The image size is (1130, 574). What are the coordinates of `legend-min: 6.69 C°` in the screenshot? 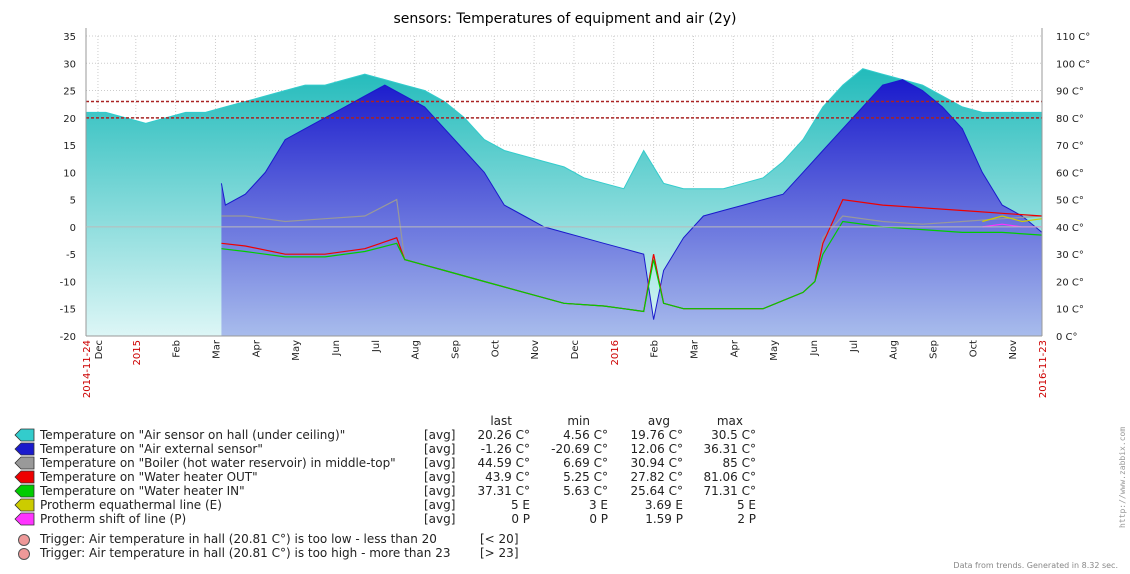 It's located at (585, 463).